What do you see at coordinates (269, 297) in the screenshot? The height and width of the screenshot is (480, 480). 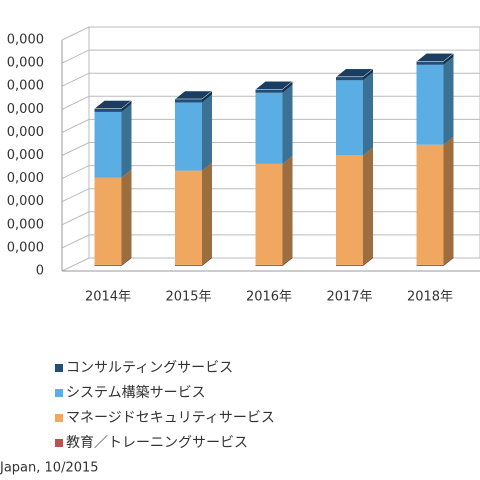 I see `x-tick-label: 2016年` at bounding box center [269, 297].